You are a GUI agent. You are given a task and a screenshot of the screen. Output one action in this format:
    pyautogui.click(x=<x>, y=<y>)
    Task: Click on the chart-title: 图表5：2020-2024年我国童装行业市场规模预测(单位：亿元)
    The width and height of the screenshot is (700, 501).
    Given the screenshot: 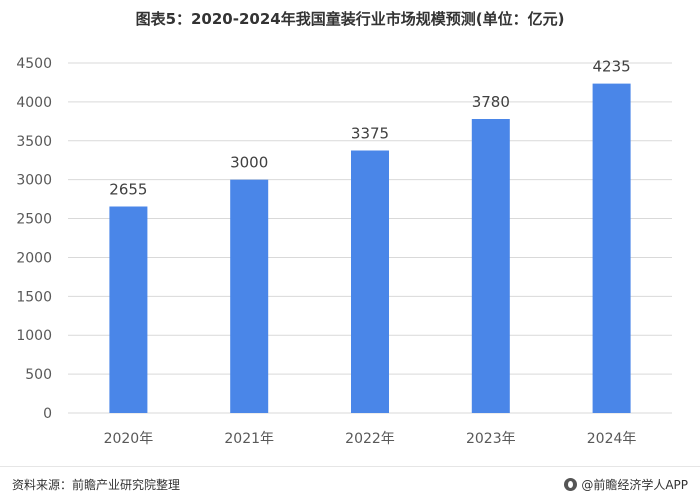 What is the action you would take?
    pyautogui.click(x=350, y=19)
    